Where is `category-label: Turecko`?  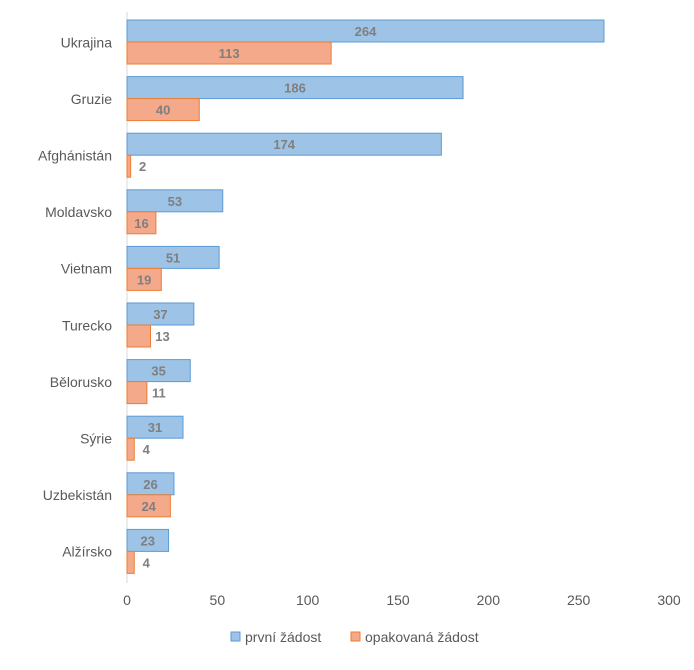 category-label: Turecko is located at coordinates (87, 325).